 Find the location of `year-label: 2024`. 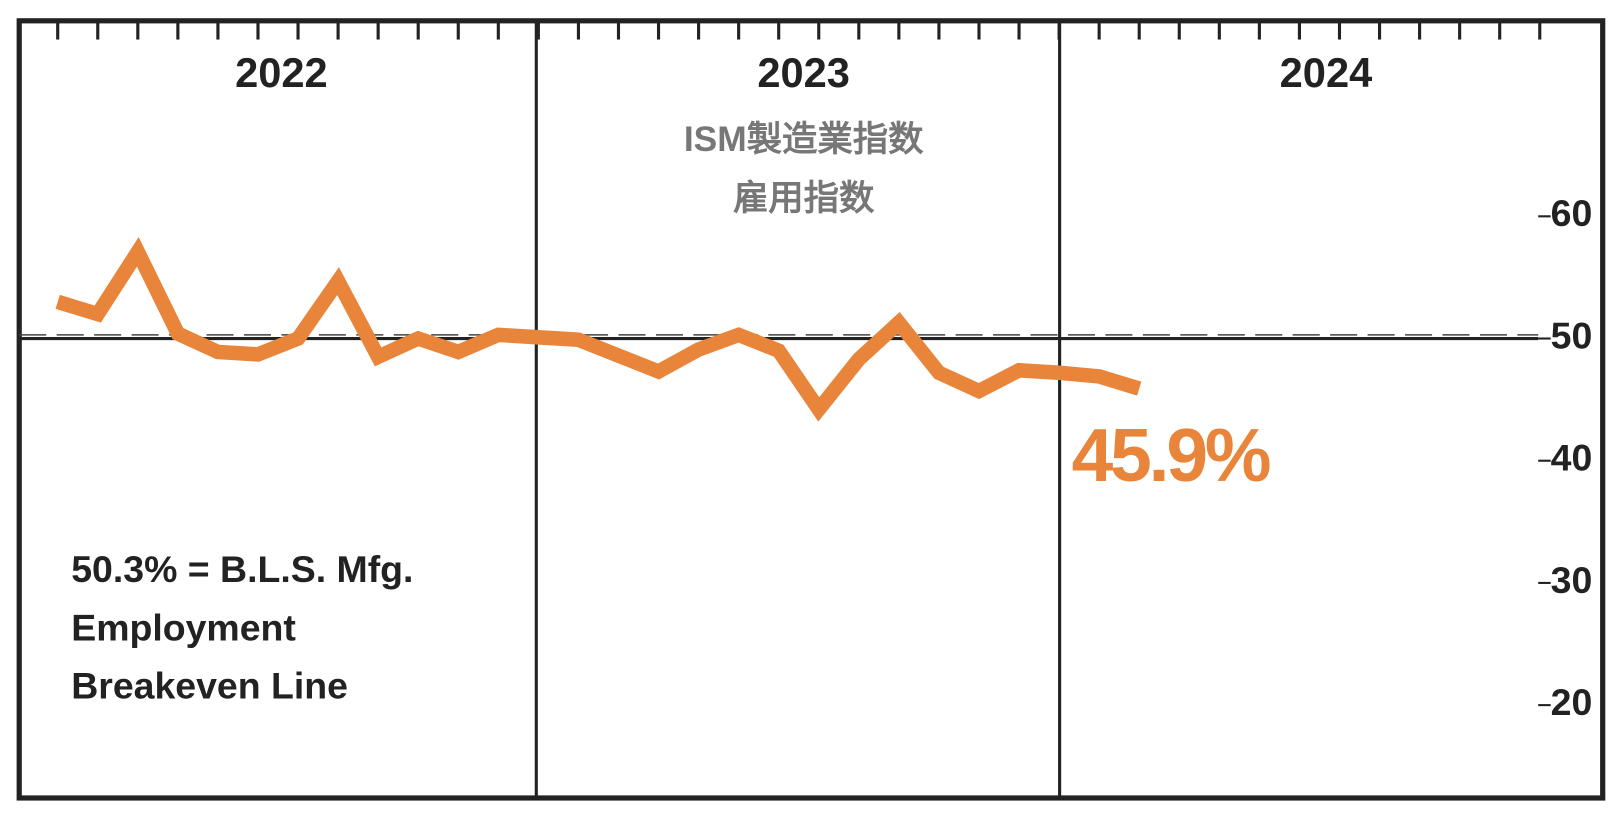

year-label: 2024 is located at coordinates (1326, 72).